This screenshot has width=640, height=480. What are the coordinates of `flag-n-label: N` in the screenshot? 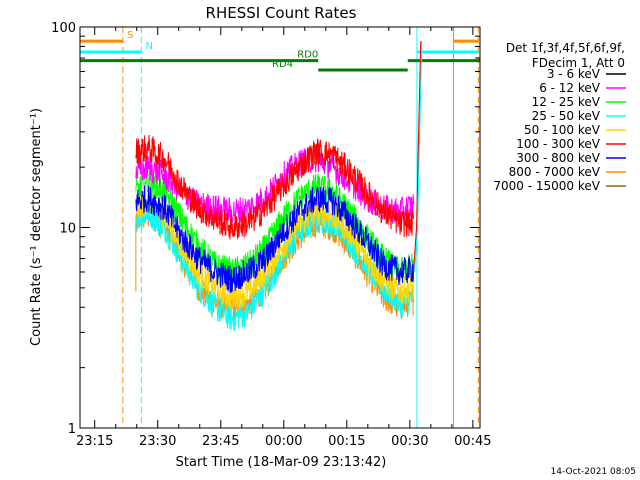 It's located at (149, 46).